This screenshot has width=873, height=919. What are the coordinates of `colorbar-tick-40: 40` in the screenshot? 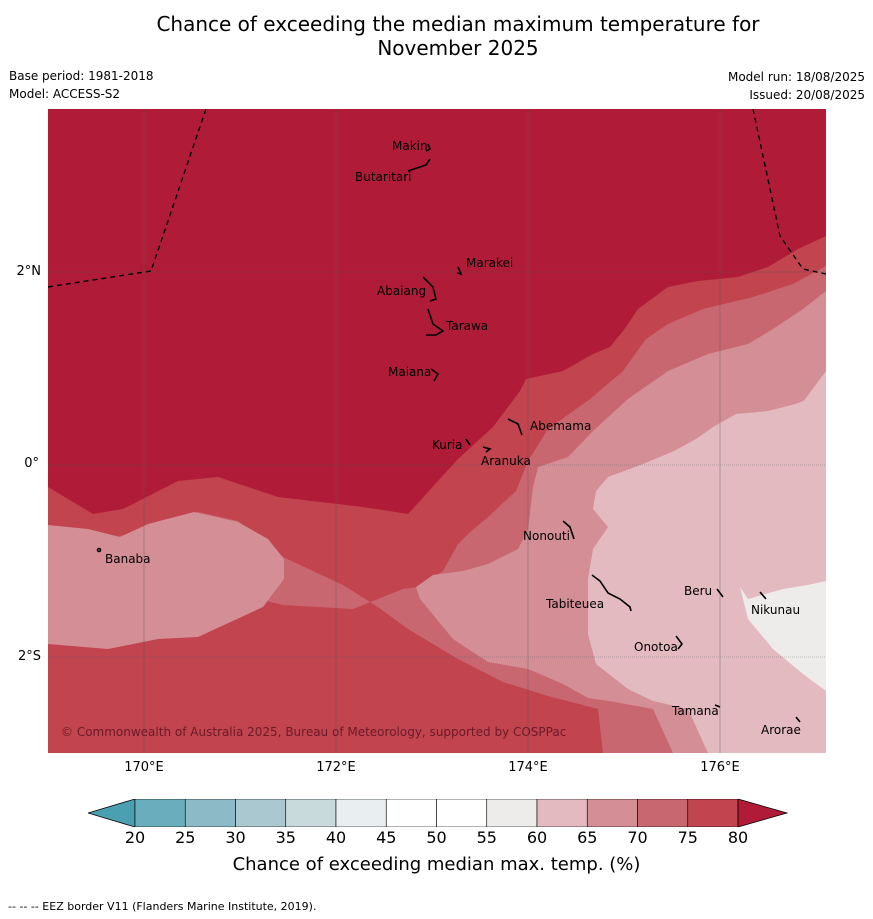 It's located at (336, 837).